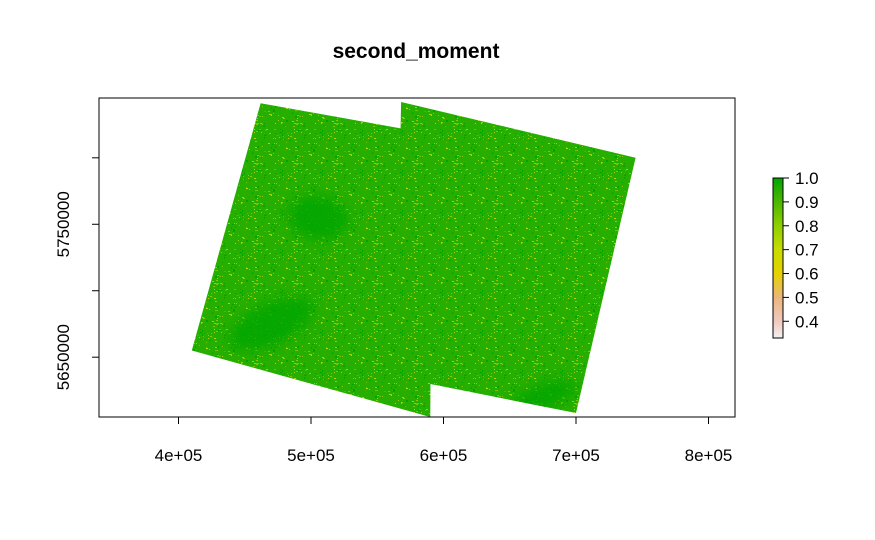 The width and height of the screenshot is (875, 540). Describe the element at coordinates (63, 224) in the screenshot. I see `y-tick-label: 5750000` at that location.